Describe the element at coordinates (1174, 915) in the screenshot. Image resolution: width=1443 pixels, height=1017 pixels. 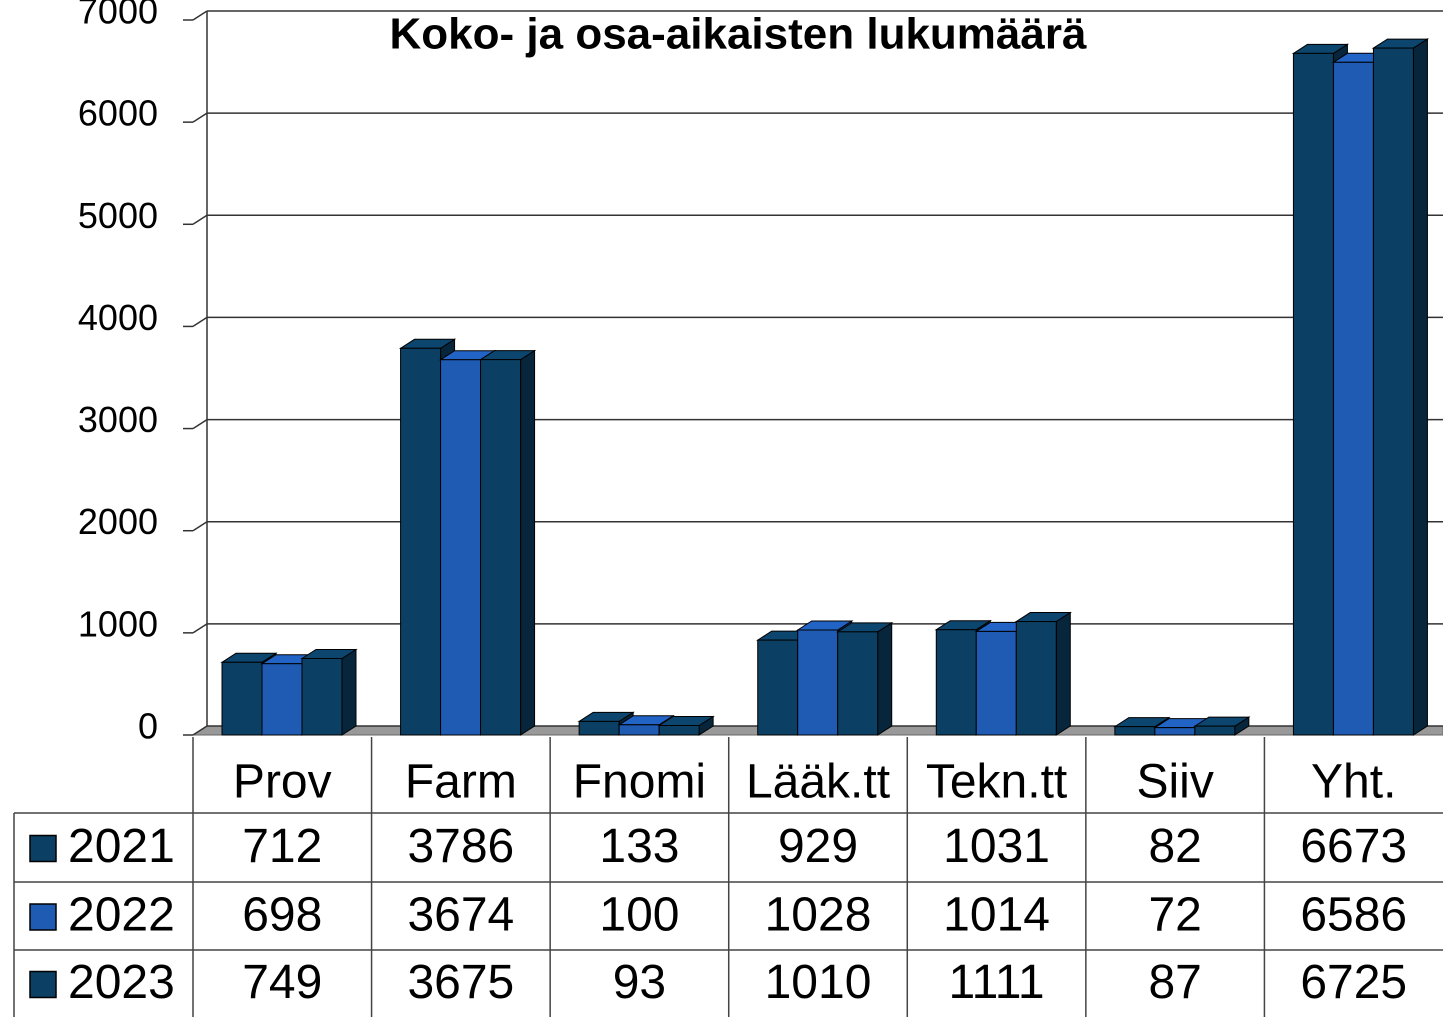
I see `table-value: 72` at that location.